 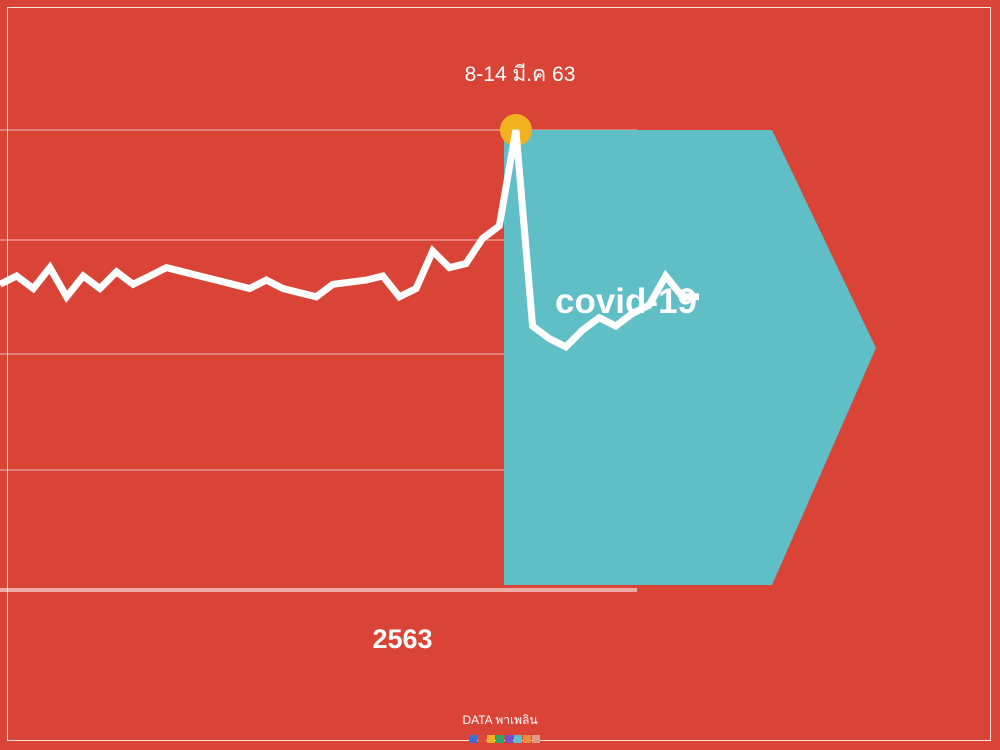 What do you see at coordinates (626, 301) in the screenshot?
I see `highlight-label: covid-19` at bounding box center [626, 301].